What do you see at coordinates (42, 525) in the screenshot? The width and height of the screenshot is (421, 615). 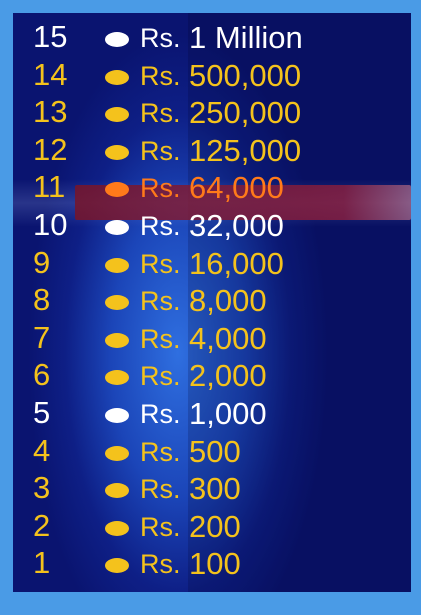 I see `level-number: 2` at bounding box center [42, 525].